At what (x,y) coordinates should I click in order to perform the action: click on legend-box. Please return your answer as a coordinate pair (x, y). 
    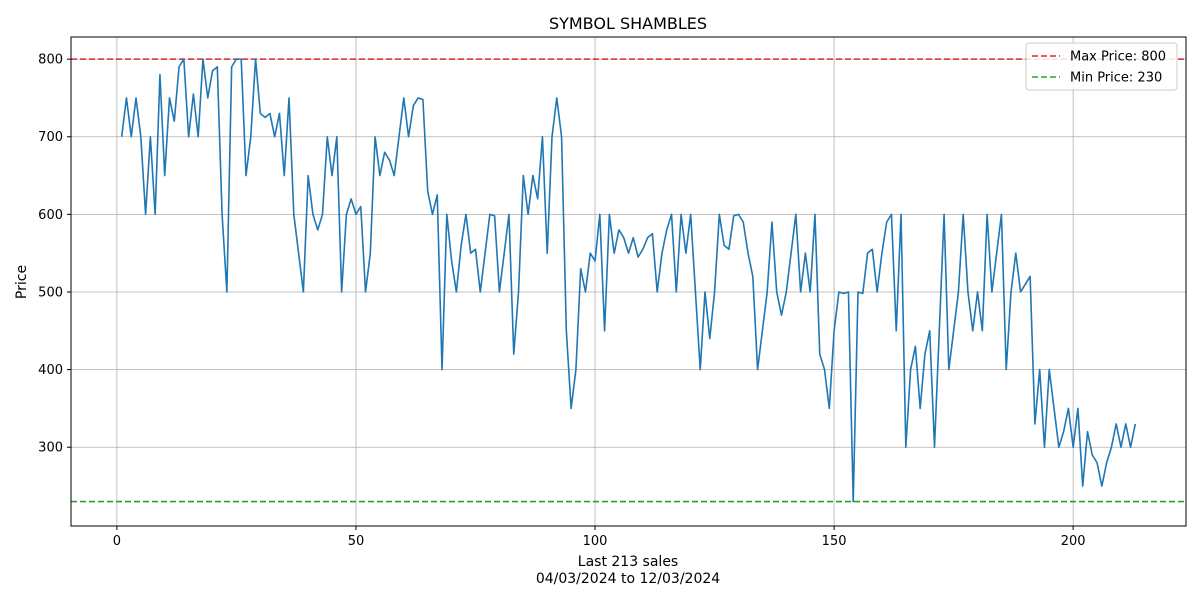
    Looking at the image, I should click on (1101, 66).